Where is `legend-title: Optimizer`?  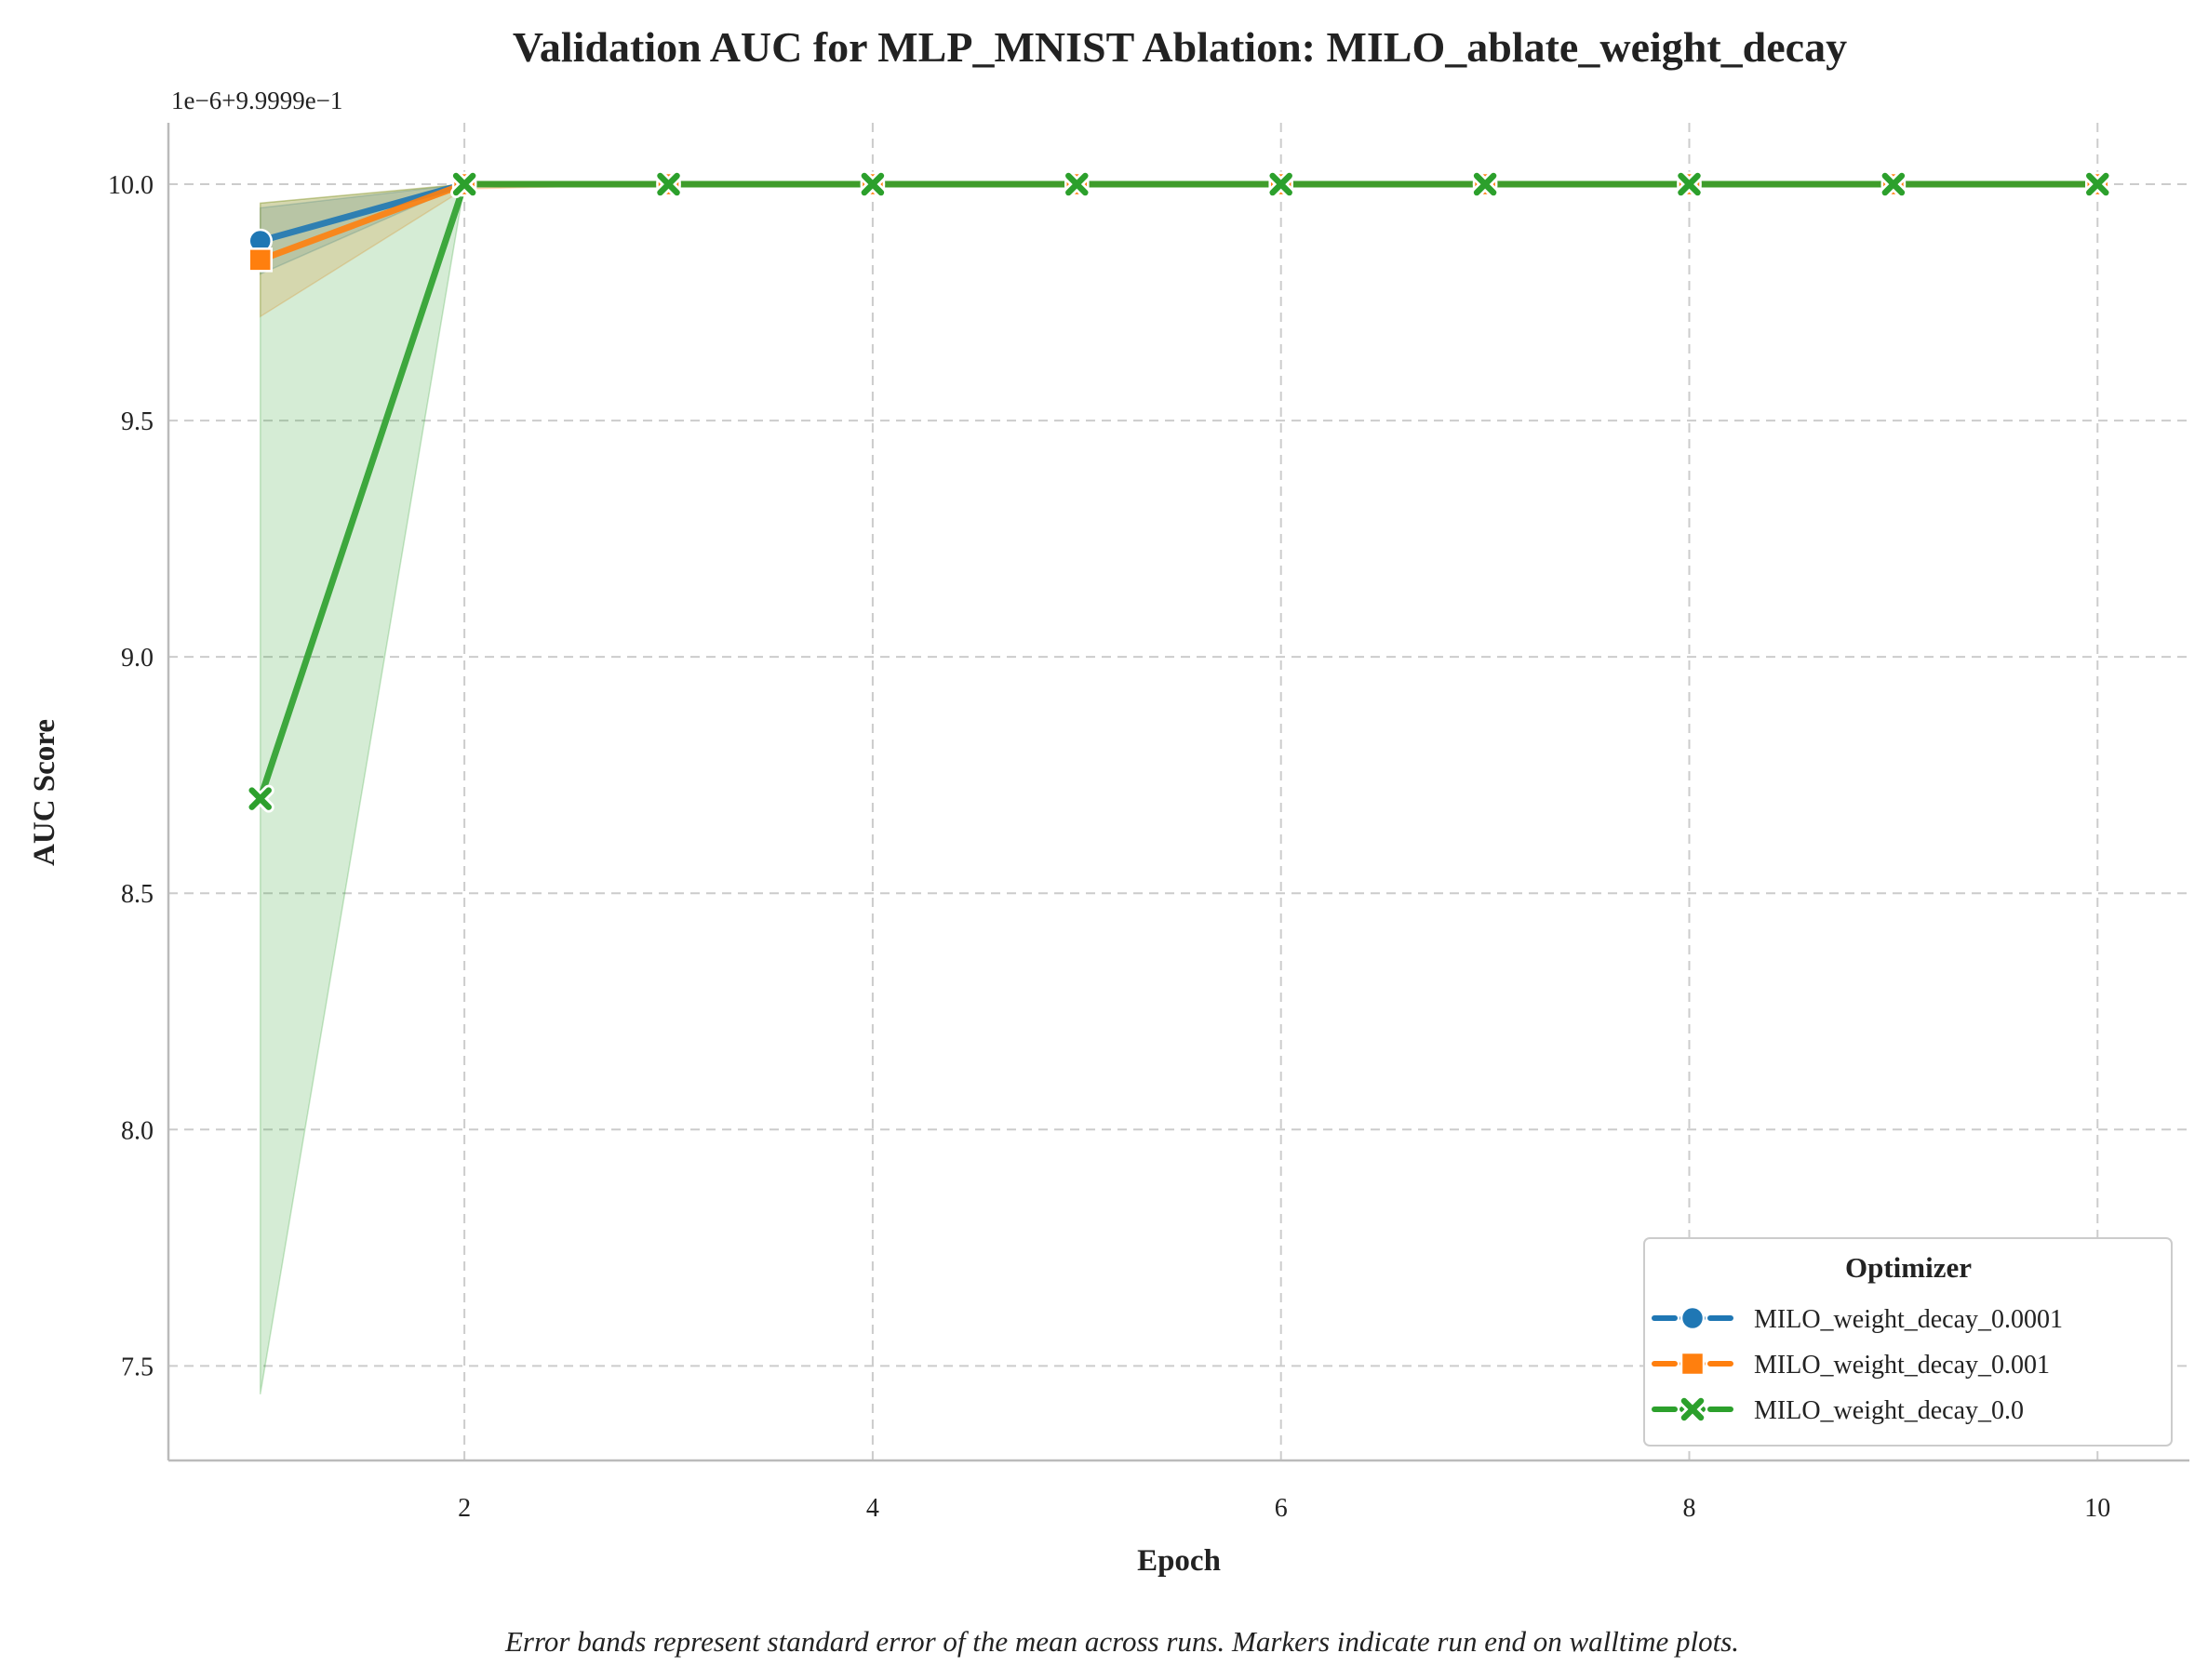 legend-title: Optimizer is located at coordinates (1908, 1267).